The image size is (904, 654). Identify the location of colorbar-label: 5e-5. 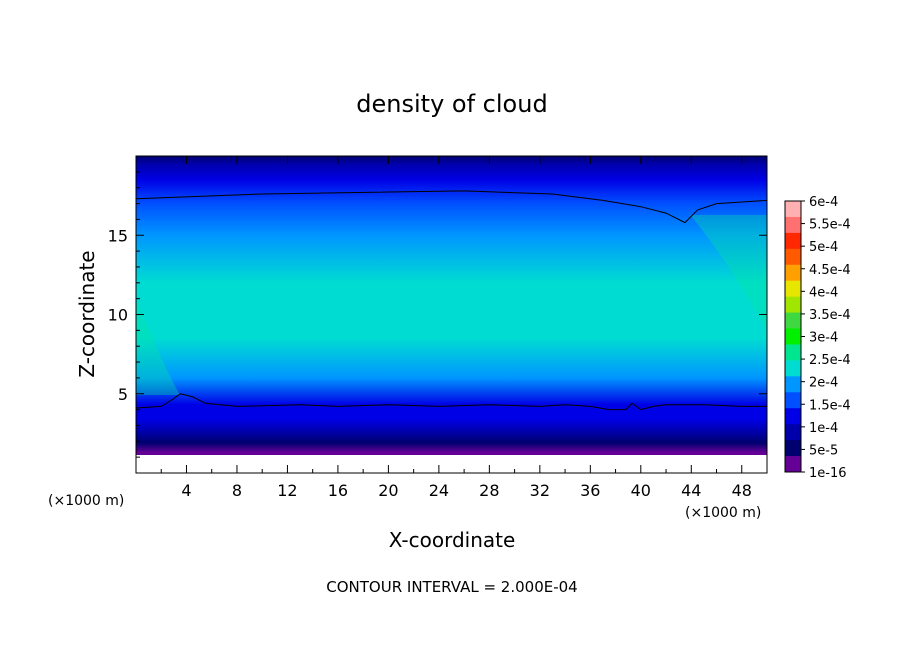
(823, 450).